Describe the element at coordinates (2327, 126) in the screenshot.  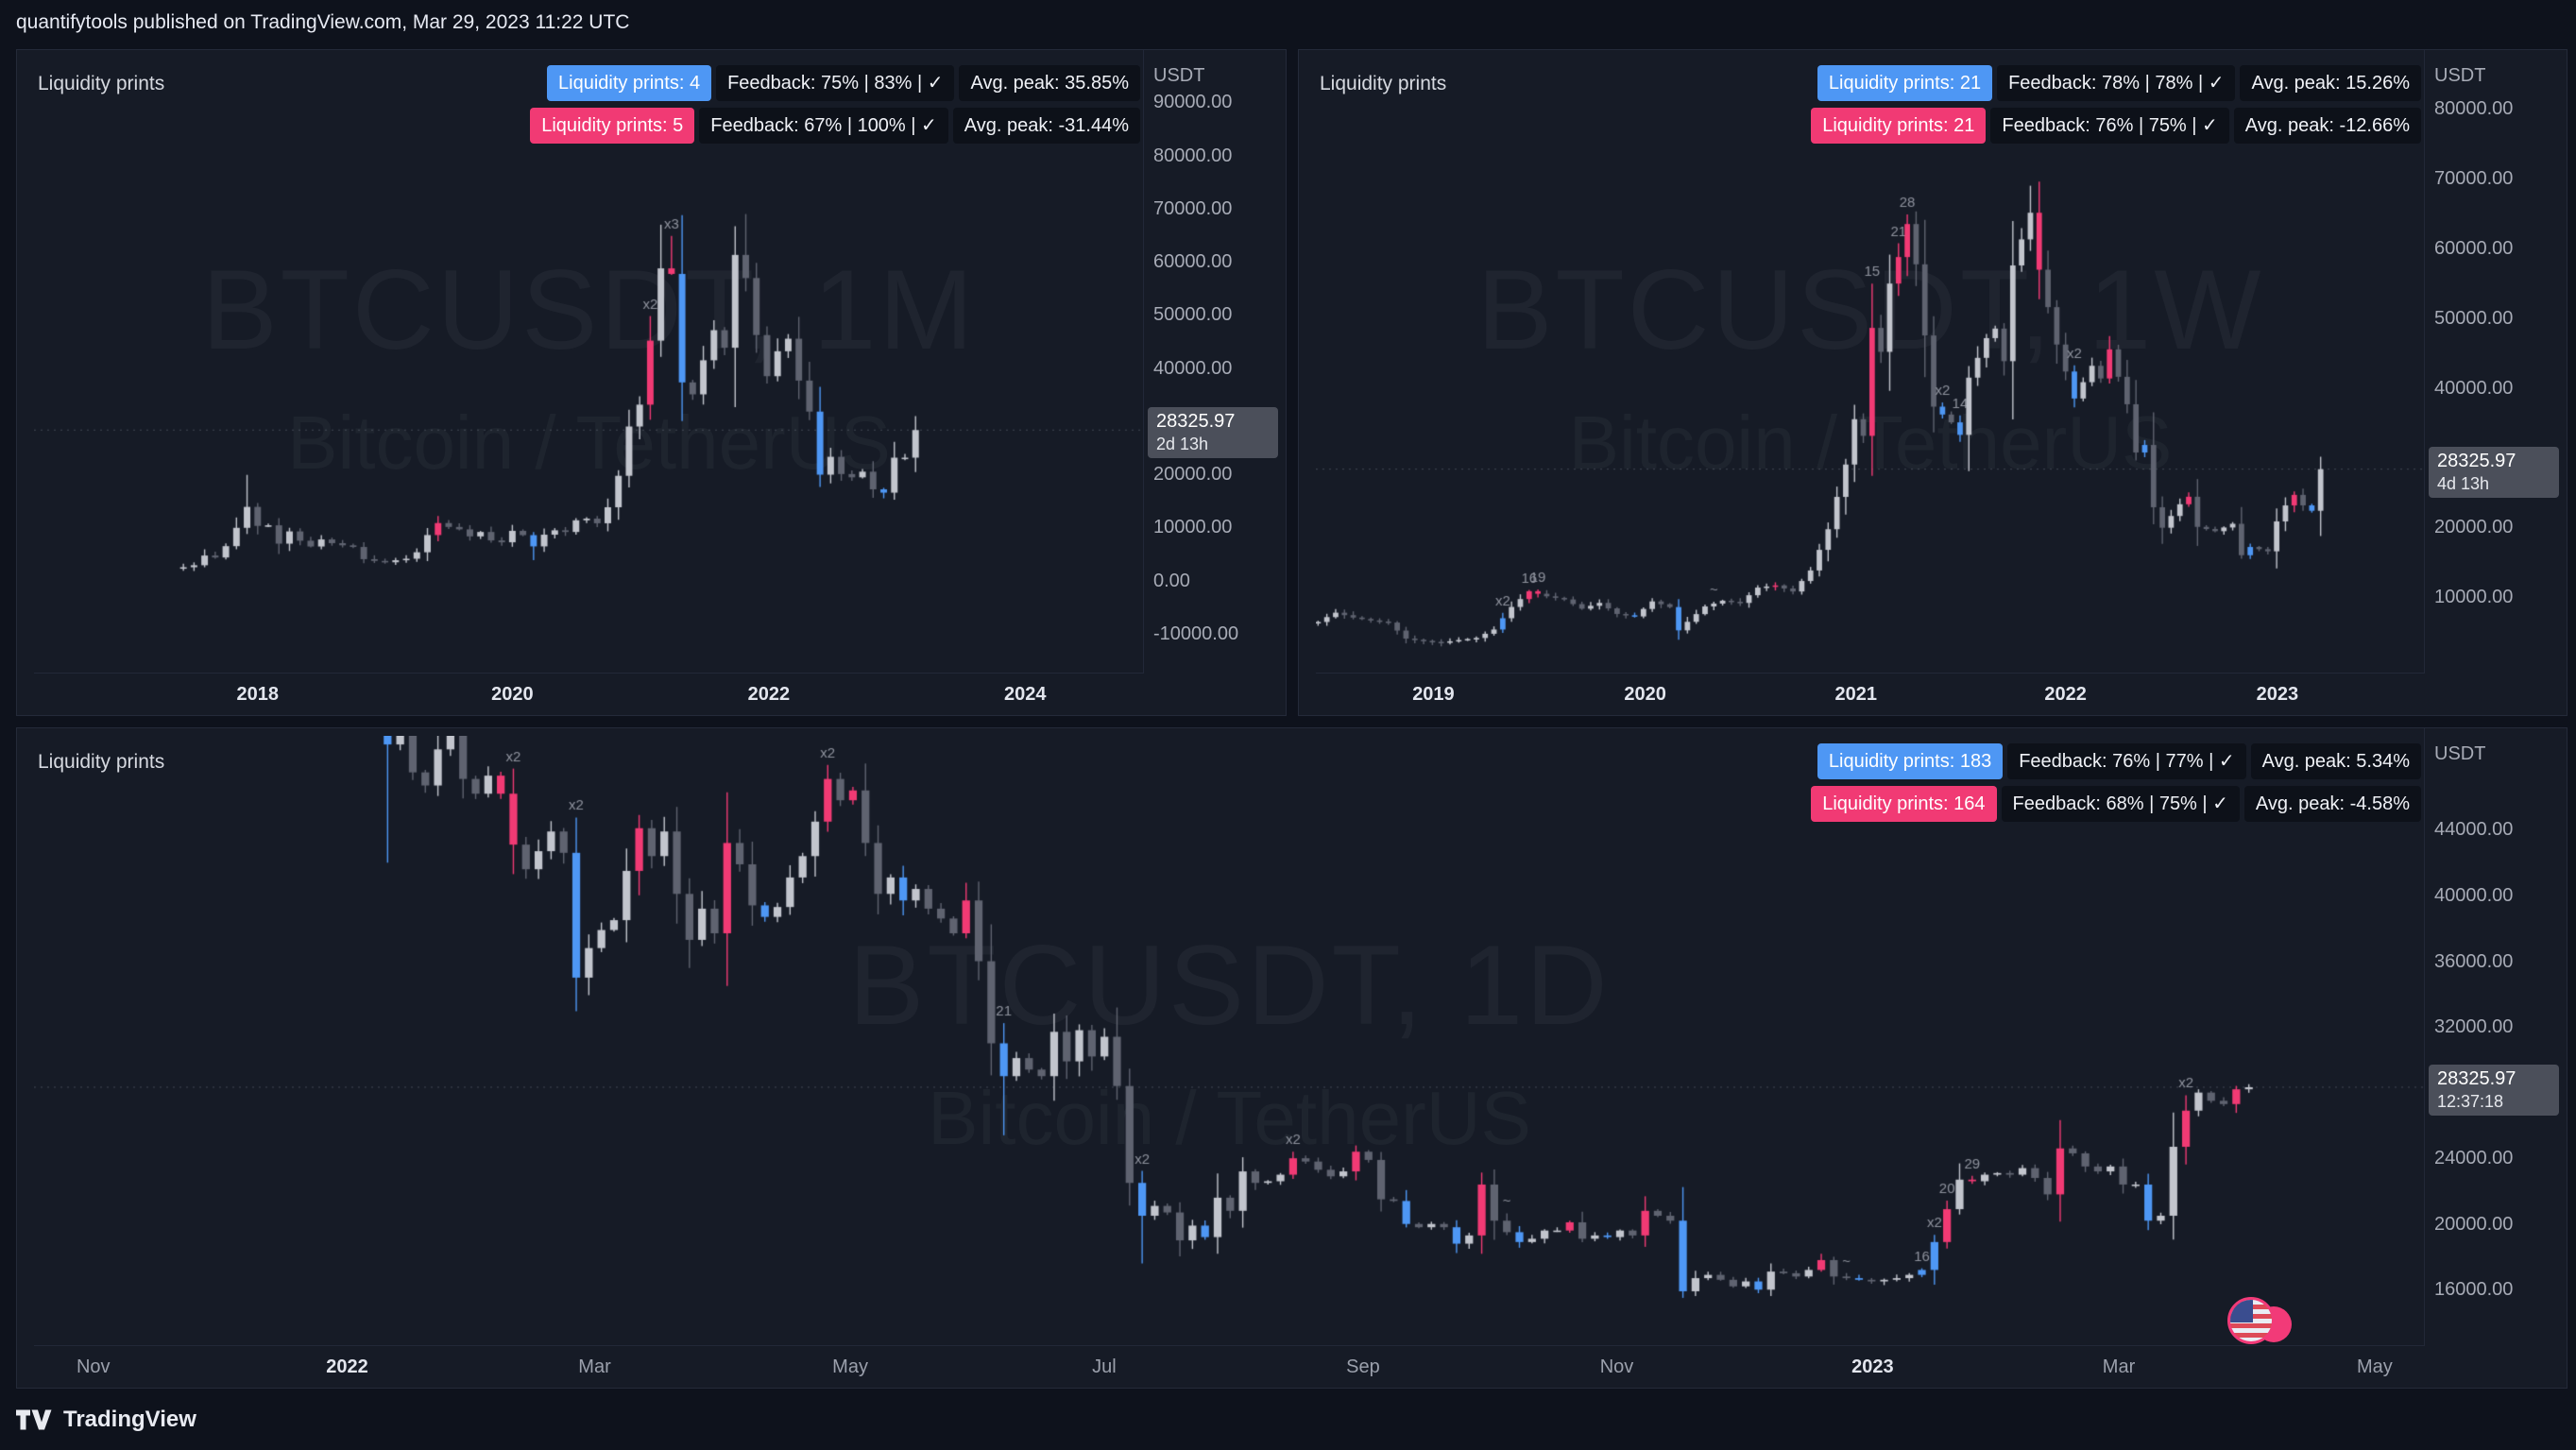
I see `avg-peak-bear-badge: Avg. peak: -12.66%` at that location.